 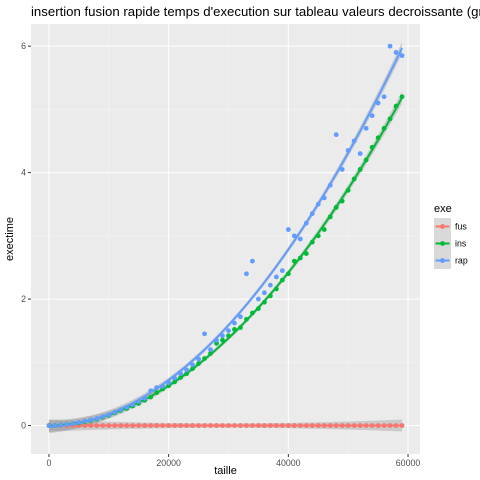 What do you see at coordinates (26, 236) in the screenshot?
I see `y-axis: 0 2 4 6` at bounding box center [26, 236].